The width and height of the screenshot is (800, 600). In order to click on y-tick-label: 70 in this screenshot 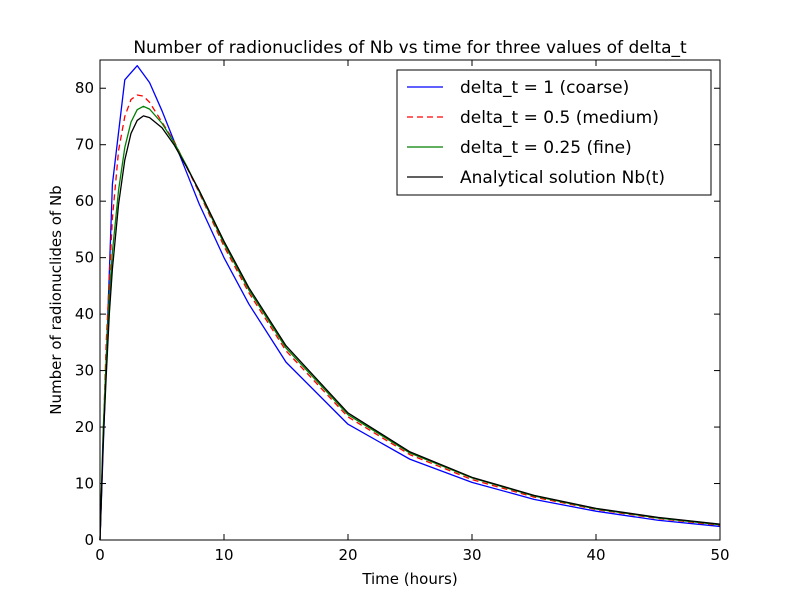, I will do `click(84, 145)`.